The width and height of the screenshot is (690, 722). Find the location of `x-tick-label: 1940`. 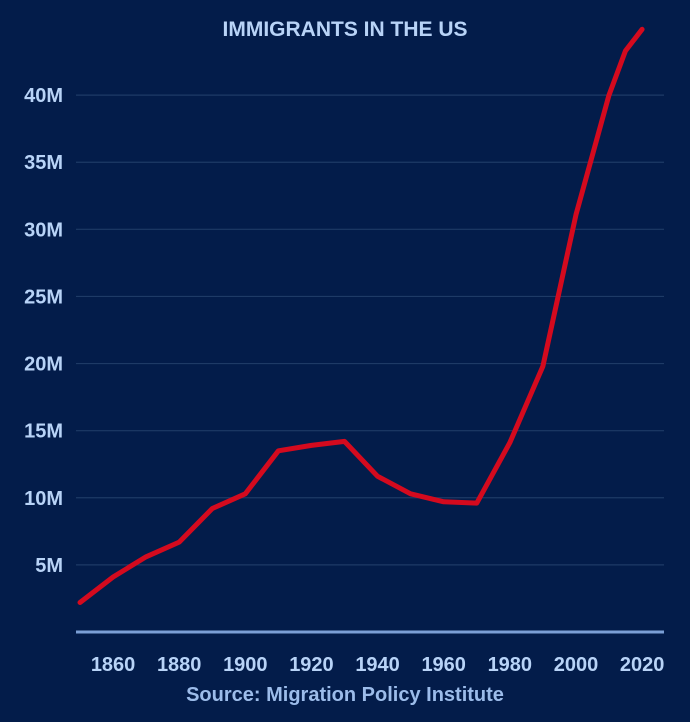

x-tick-label: 1940 is located at coordinates (377, 665).